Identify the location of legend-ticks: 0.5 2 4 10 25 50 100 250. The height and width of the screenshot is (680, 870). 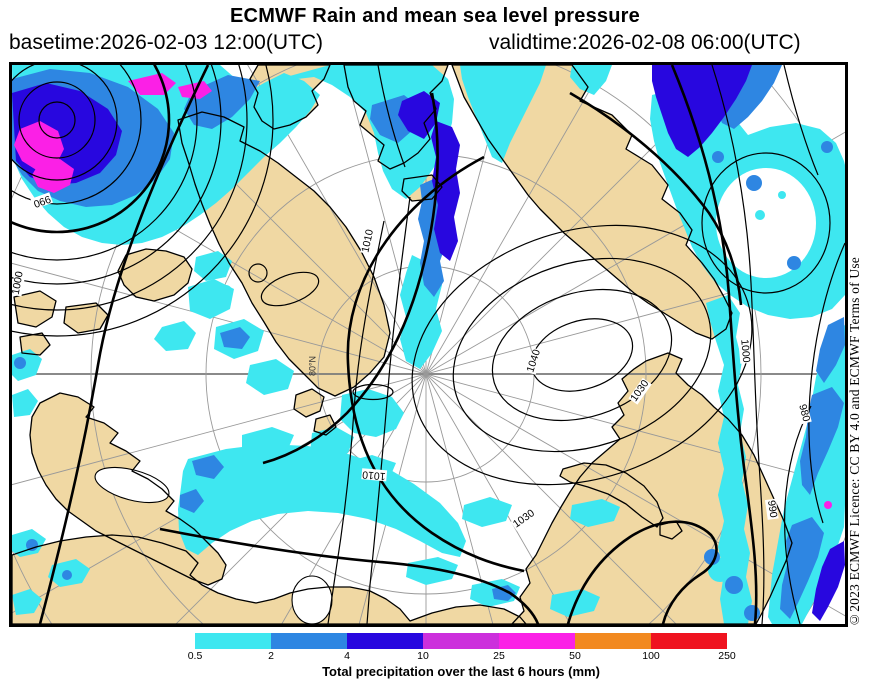
(462, 656).